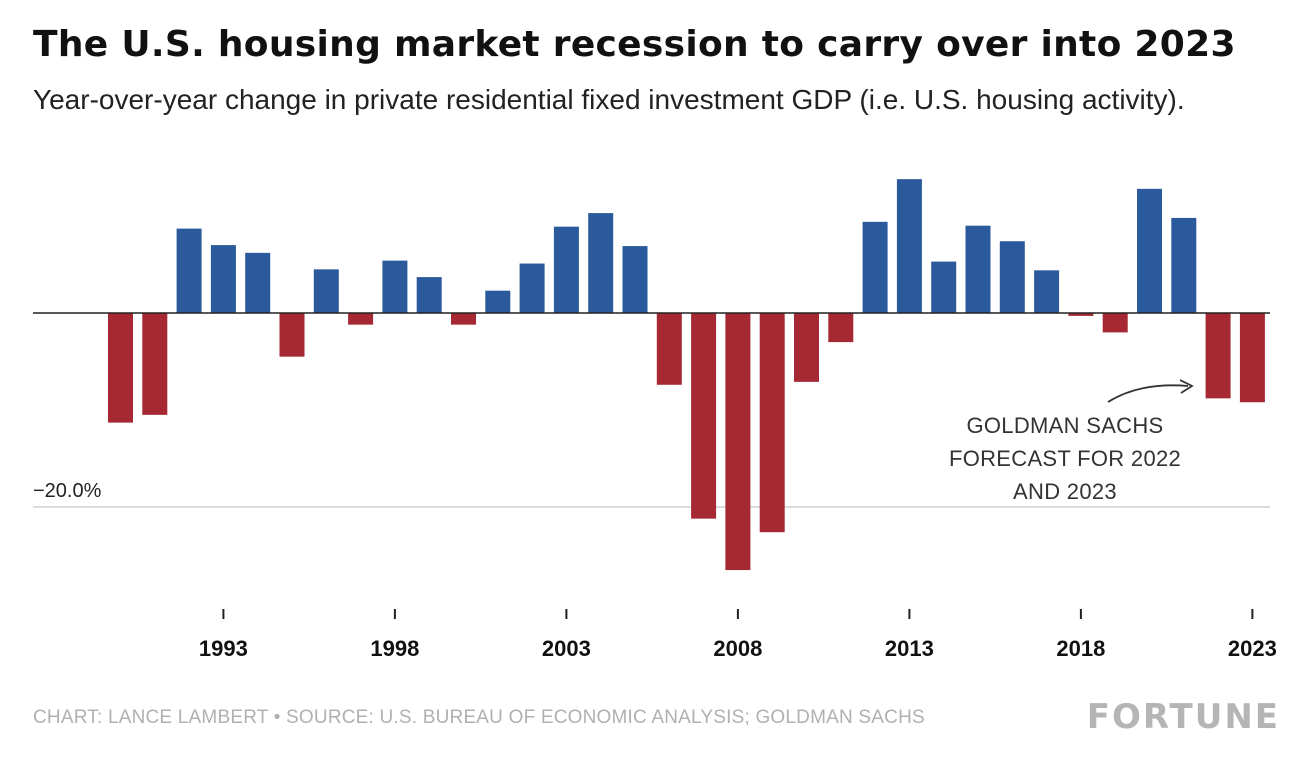  I want to click on annotation-arrow, so click(1148, 393).